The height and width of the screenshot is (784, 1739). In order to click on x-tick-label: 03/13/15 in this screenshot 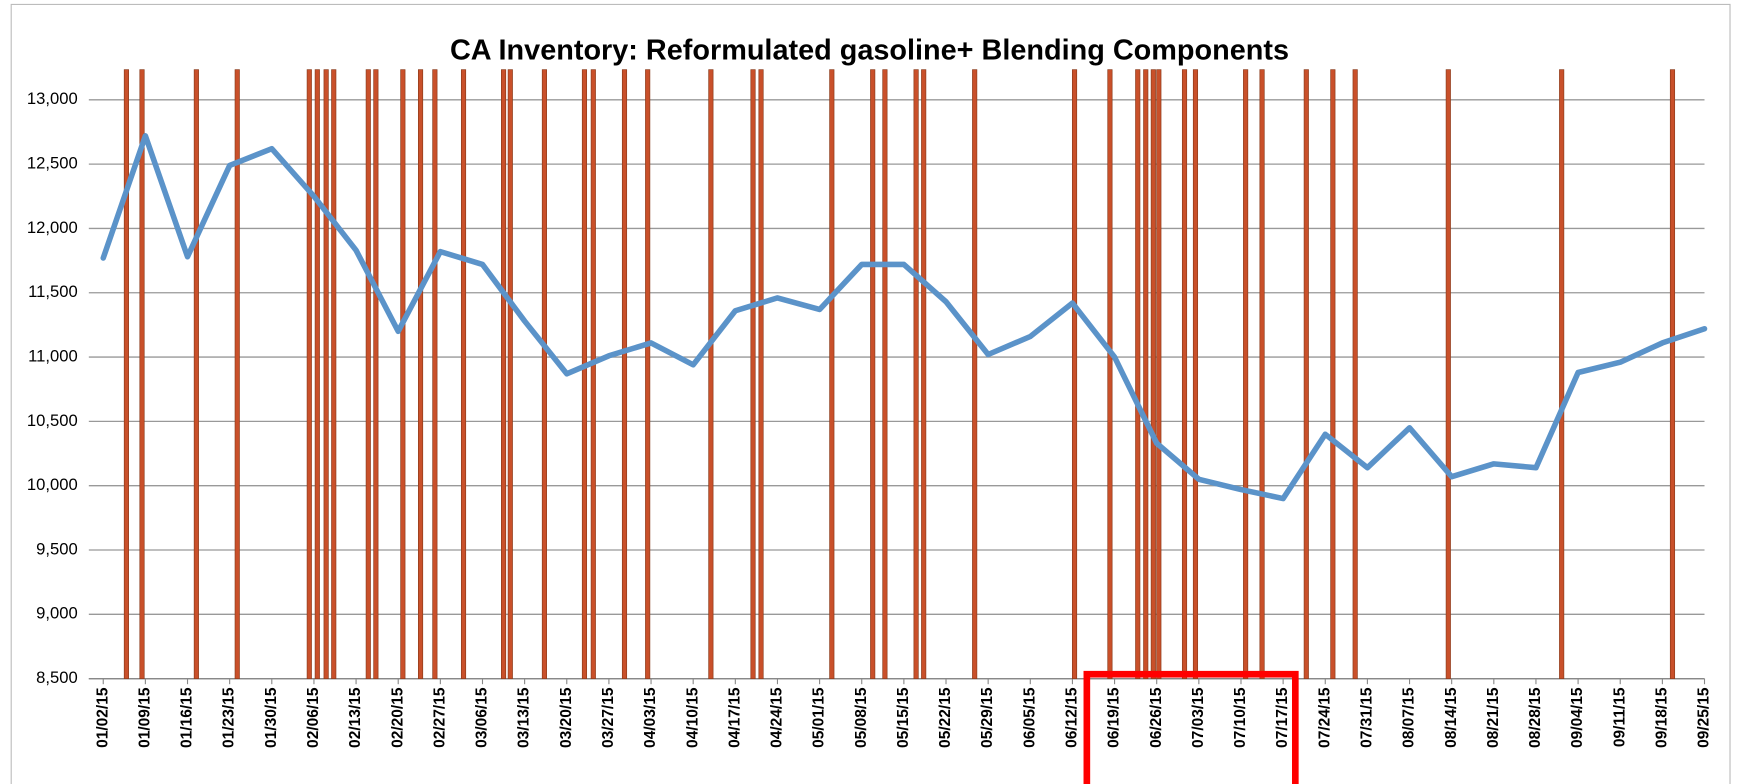, I will do `click(524, 717)`.